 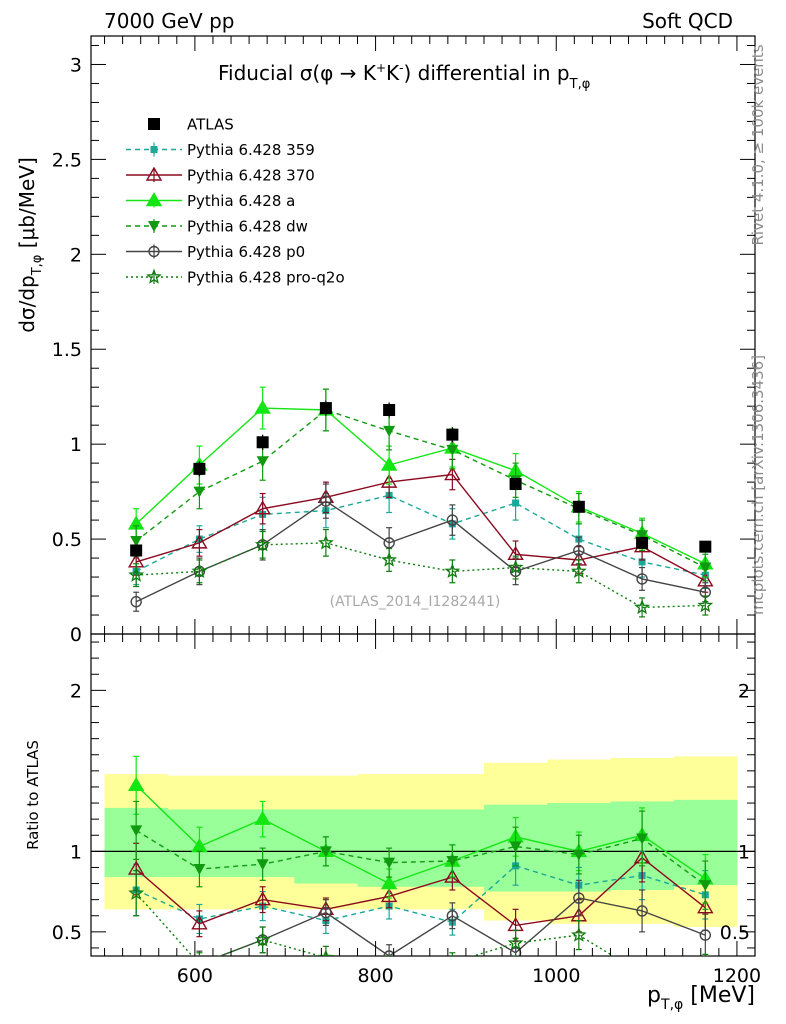 I want to click on title-k2: K, so click(x=393, y=73).